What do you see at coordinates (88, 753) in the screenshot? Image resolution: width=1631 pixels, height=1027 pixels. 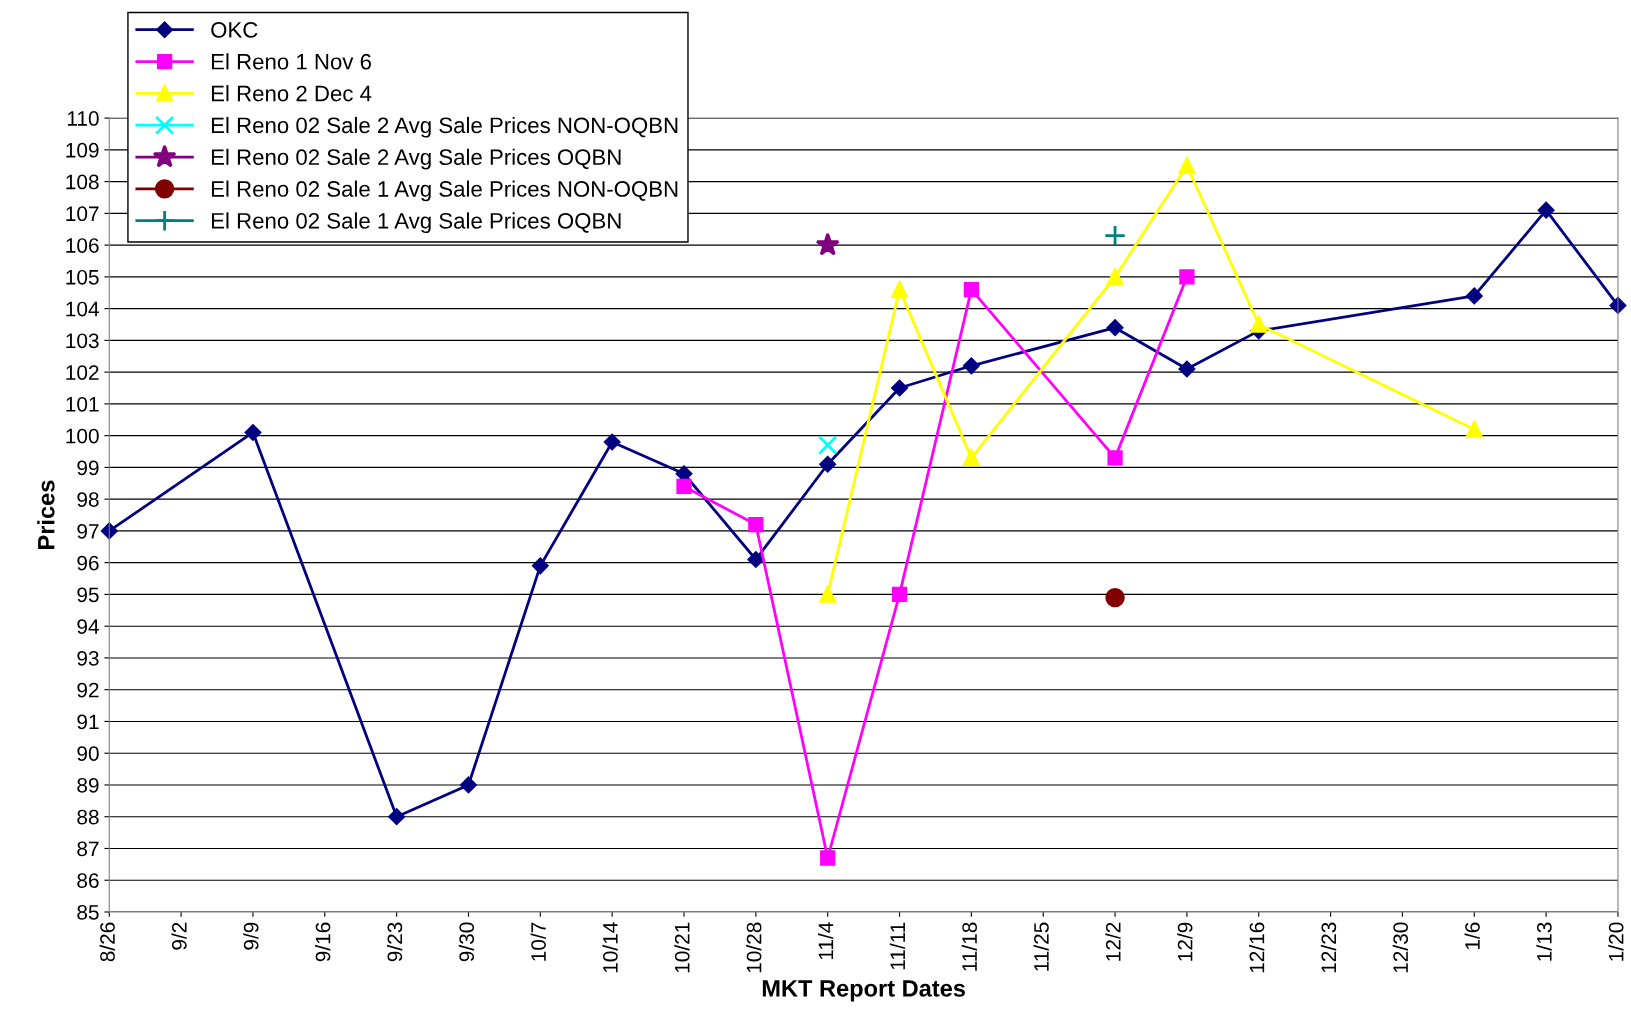 I see `y-tick-label: 90` at bounding box center [88, 753].